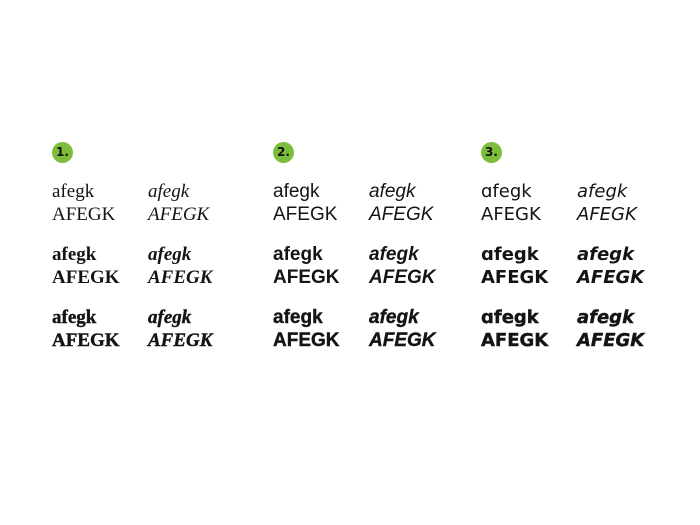 The image size is (700, 525). Describe the element at coordinates (491, 152) in the screenshot. I see `group-number-badge: 3.` at that location.